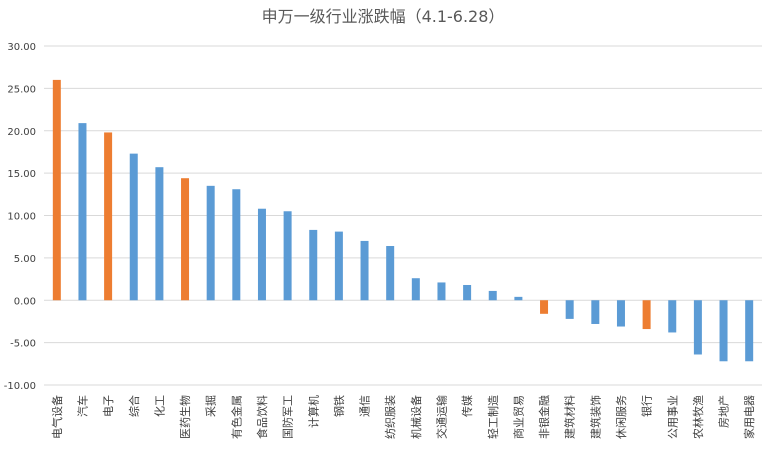 This screenshot has height=452, width=767. I want to click on category-label: 轻工制造, so click(493, 417).